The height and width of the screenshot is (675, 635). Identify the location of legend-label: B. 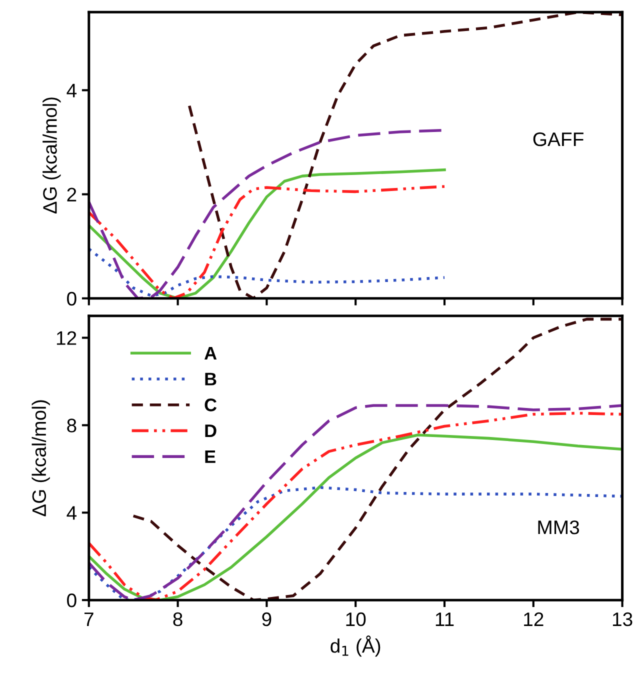
(210, 379).